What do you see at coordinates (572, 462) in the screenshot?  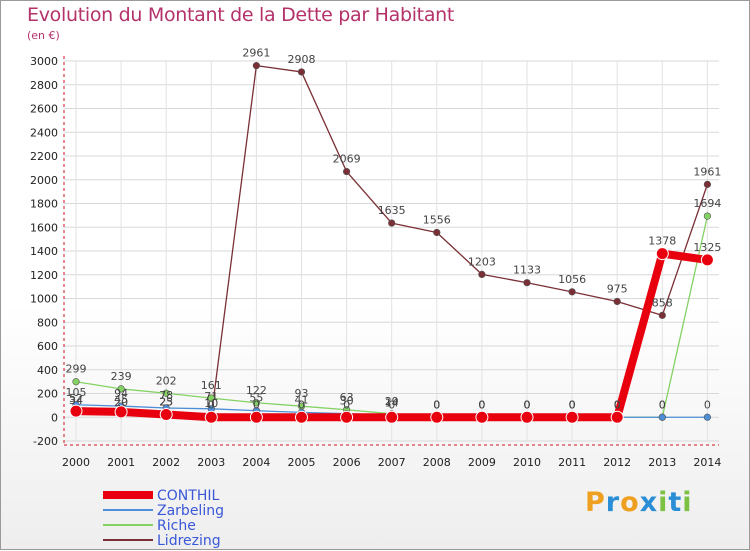 I see `x-tick-label: 2011` at bounding box center [572, 462].